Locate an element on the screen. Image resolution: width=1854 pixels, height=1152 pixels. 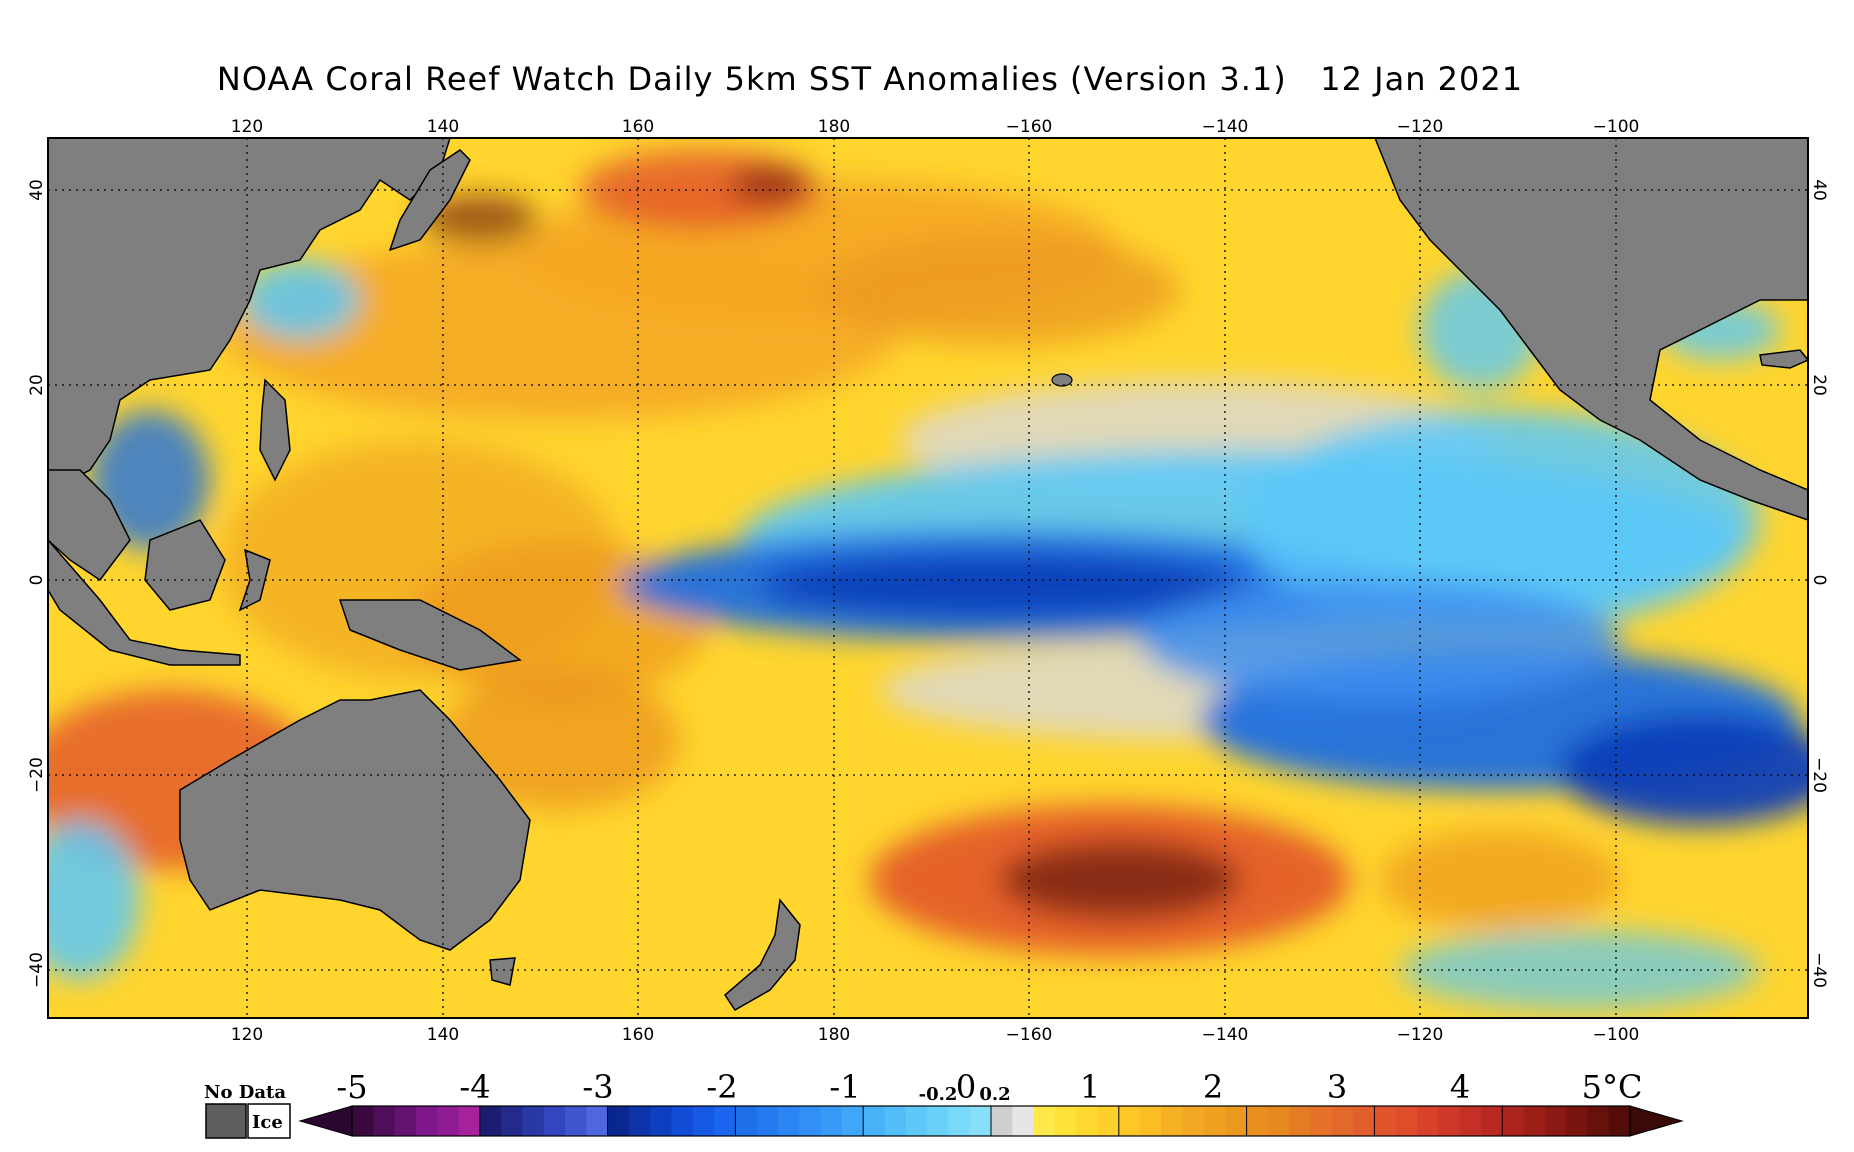
lon-label: 140 is located at coordinates (443, 127).